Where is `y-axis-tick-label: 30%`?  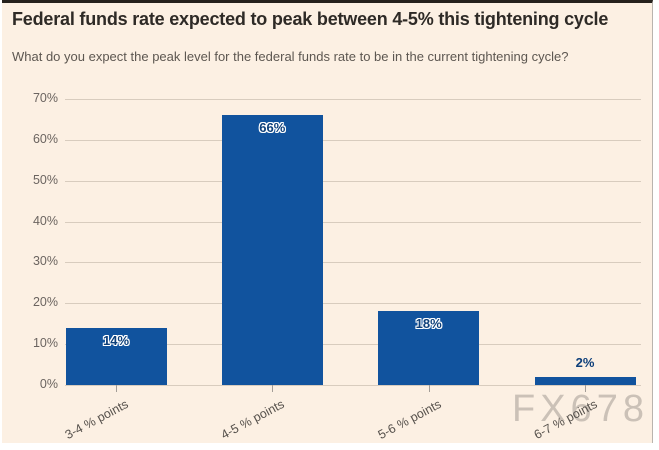
y-axis-tick-label: 30% is located at coordinates (45, 261).